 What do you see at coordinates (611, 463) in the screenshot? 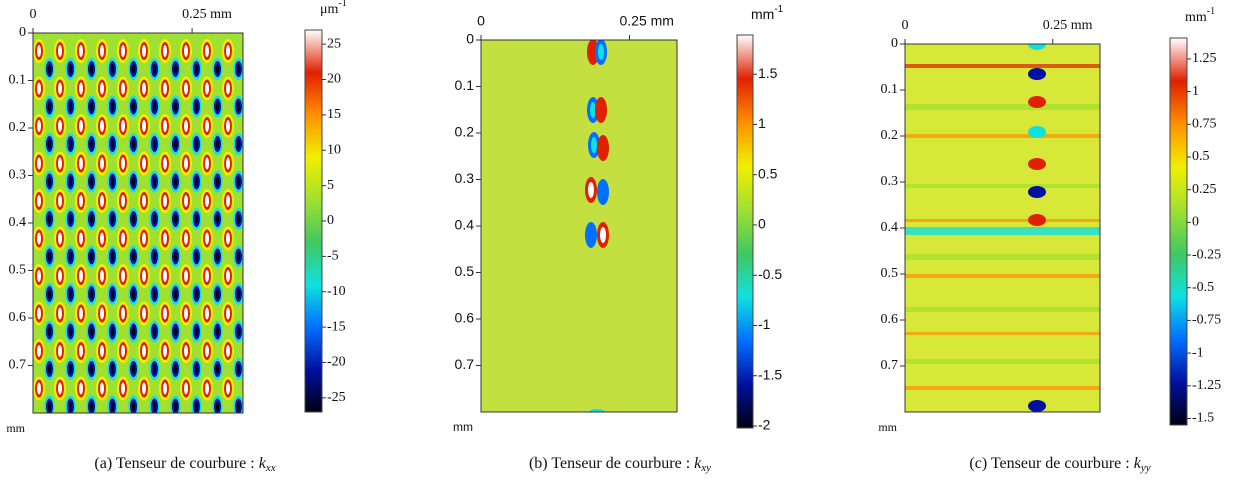
I see `caption-text: (b) Tenseur de courbure :` at bounding box center [611, 463].